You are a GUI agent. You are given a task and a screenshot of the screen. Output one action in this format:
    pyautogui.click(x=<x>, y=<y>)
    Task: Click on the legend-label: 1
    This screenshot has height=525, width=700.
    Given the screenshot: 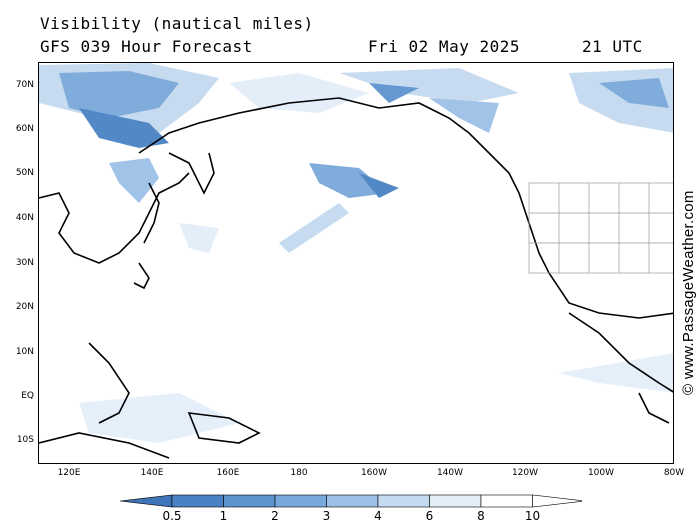 What is the action you would take?
    pyautogui.click(x=223, y=516)
    